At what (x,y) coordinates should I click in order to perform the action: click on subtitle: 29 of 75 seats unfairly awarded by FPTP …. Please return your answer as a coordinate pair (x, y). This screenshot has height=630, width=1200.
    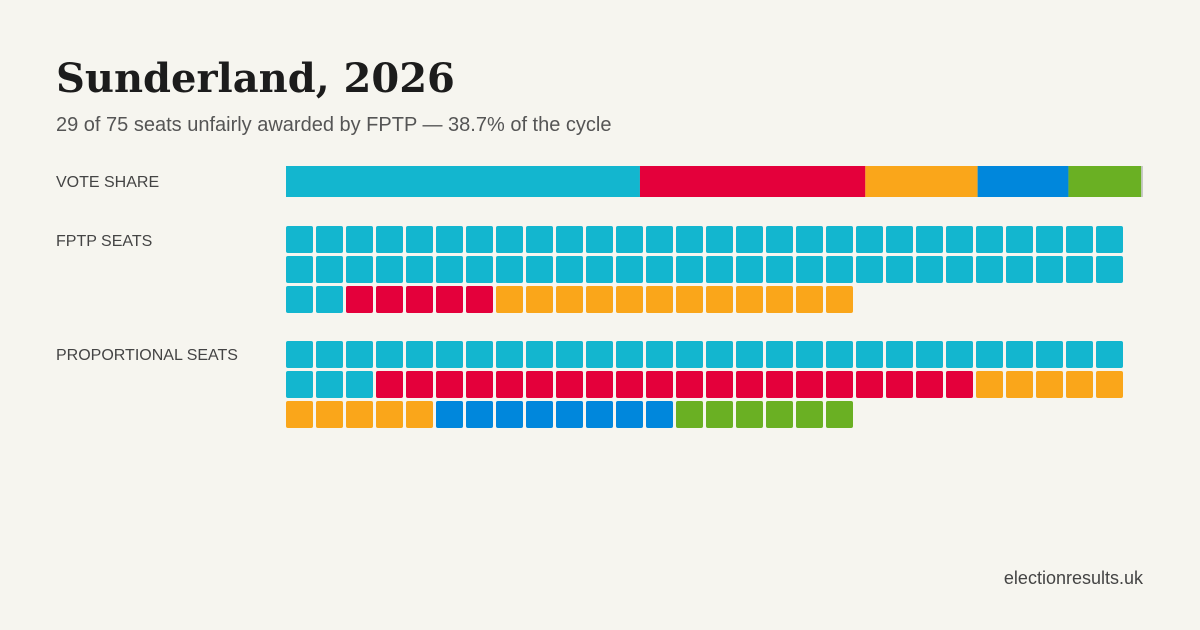
    Looking at the image, I should click on (333, 125).